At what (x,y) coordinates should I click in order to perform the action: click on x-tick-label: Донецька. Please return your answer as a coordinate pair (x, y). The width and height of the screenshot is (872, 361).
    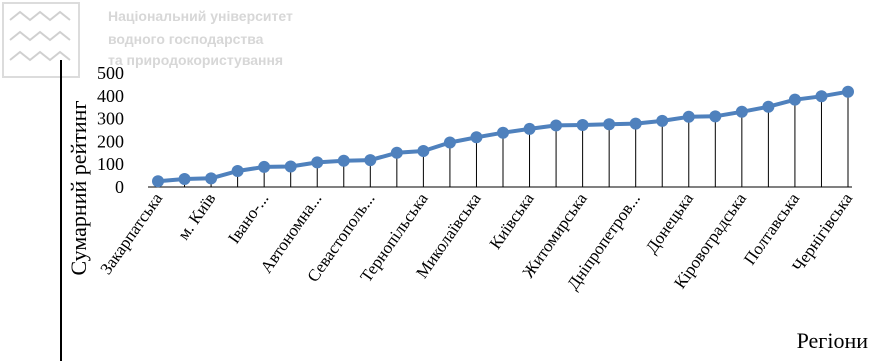
    Looking at the image, I should click on (669, 223).